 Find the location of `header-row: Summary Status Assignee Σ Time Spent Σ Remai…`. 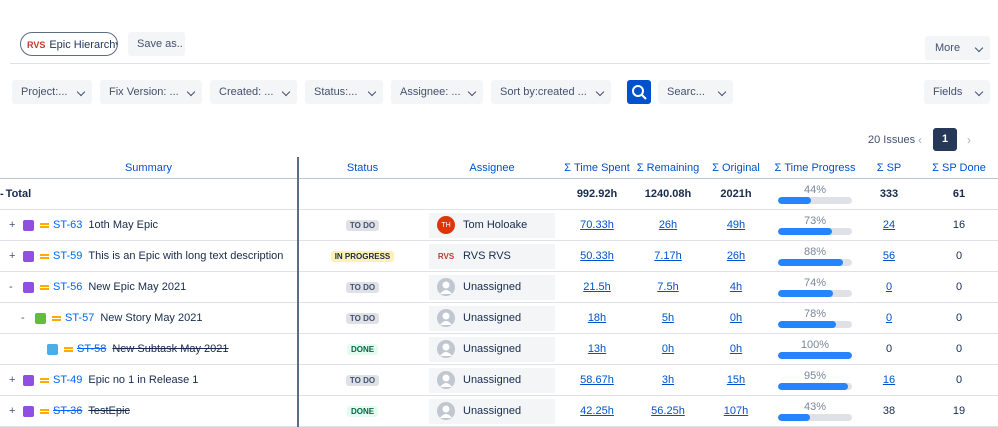

header-row: Summary Status Assignee Σ Time Spent Σ Remai… is located at coordinates (499, 168).